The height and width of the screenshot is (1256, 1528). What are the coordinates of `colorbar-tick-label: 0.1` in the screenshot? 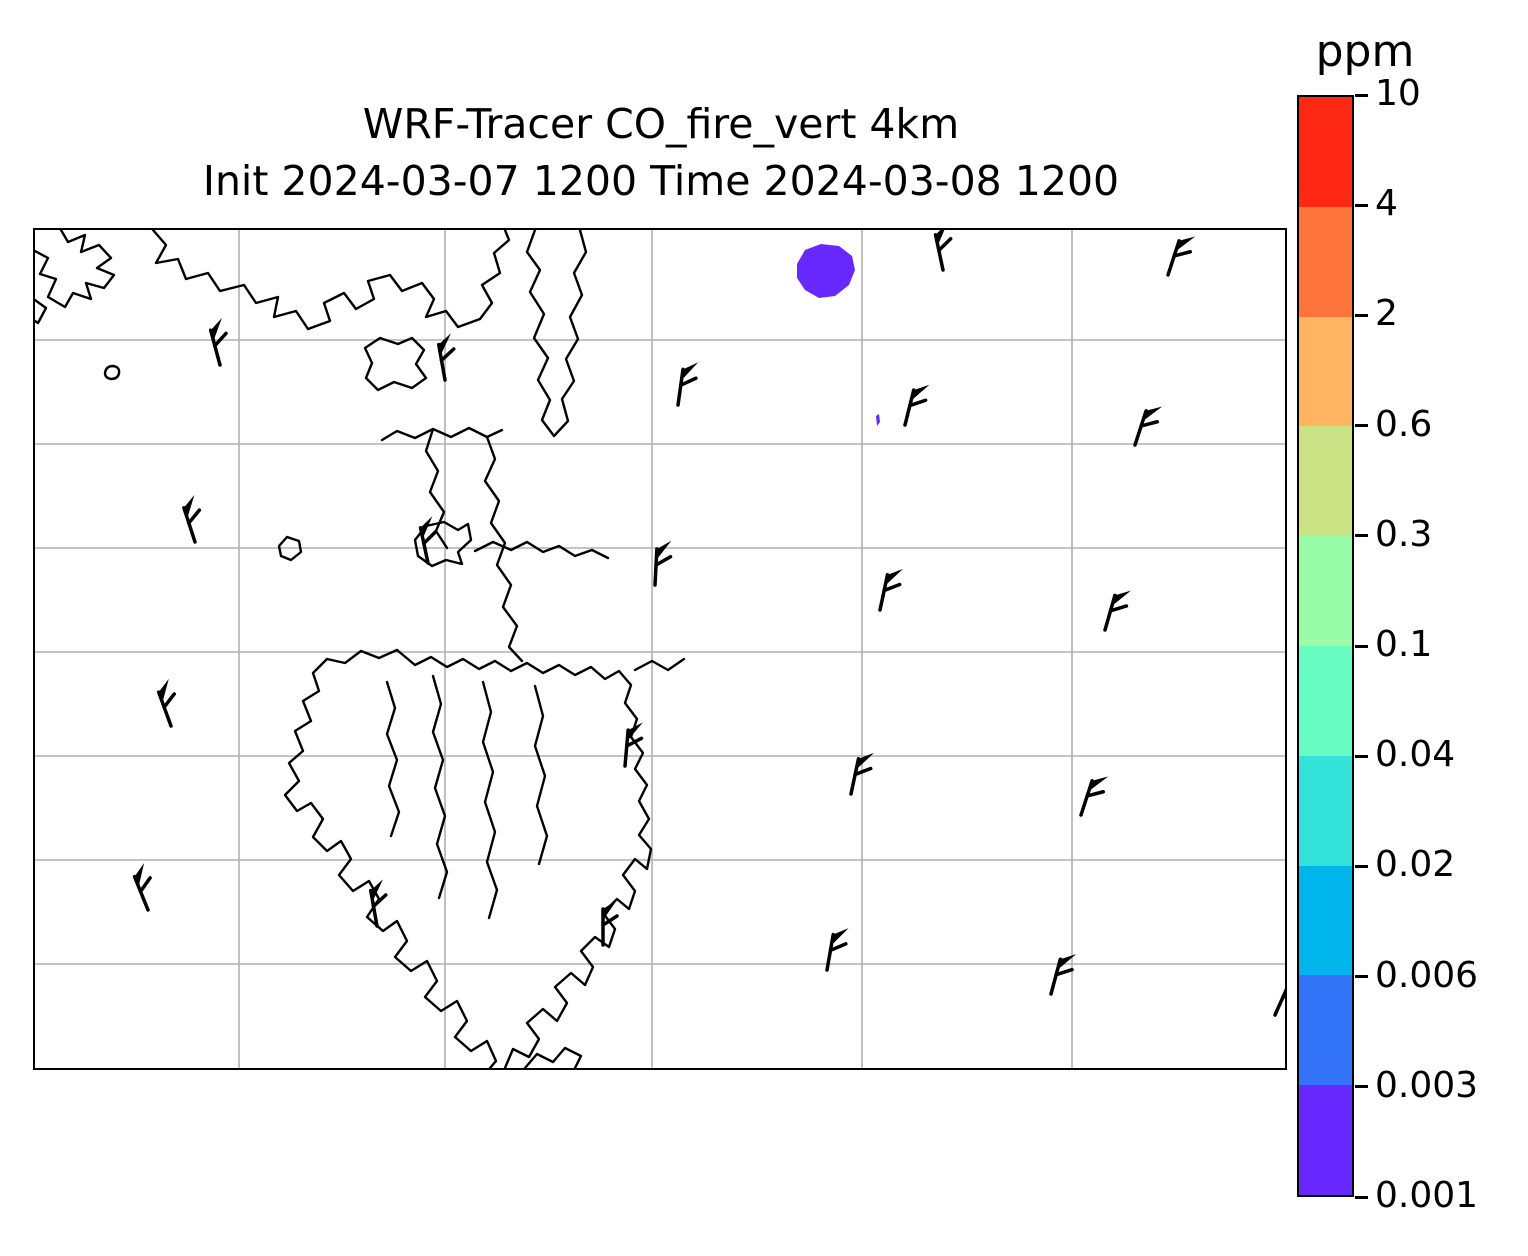 It's located at (1404, 644).